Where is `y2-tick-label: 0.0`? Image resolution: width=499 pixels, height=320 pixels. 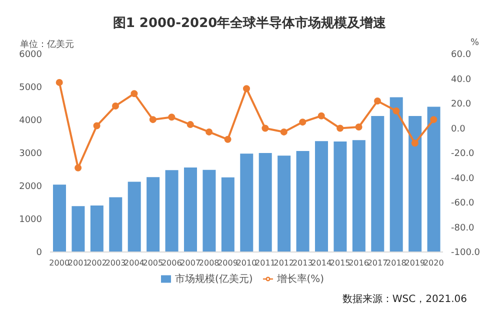 y2-tick-label: 0.0 is located at coordinates (458, 129).